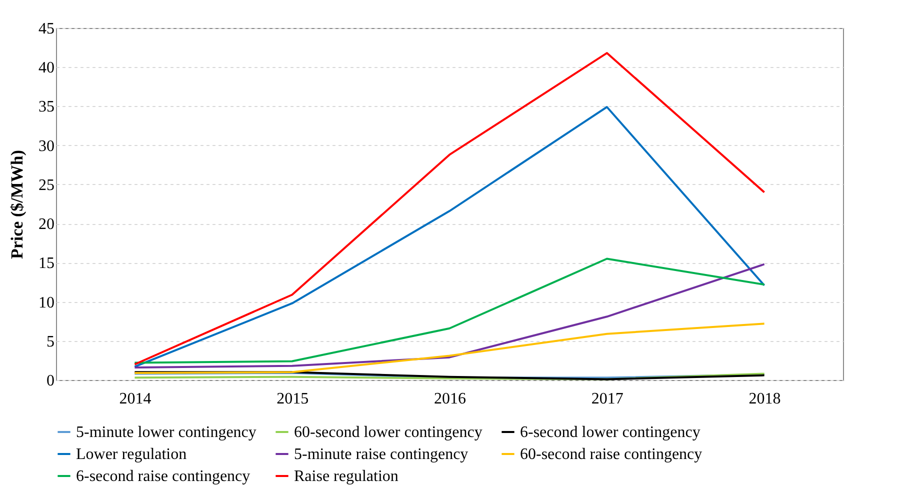 This screenshot has height=502, width=914. Describe the element at coordinates (46, 29) in the screenshot. I see `y-tick-label: 45` at that location.